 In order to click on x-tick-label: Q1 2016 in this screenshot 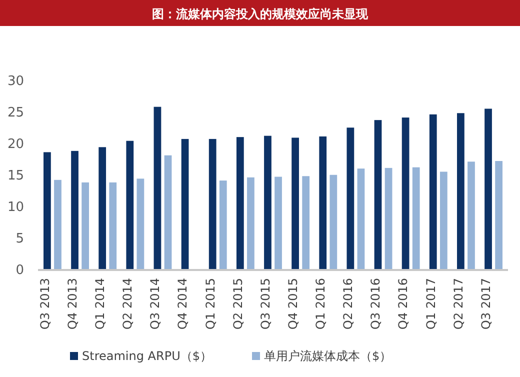, I will do `click(321, 304)`.